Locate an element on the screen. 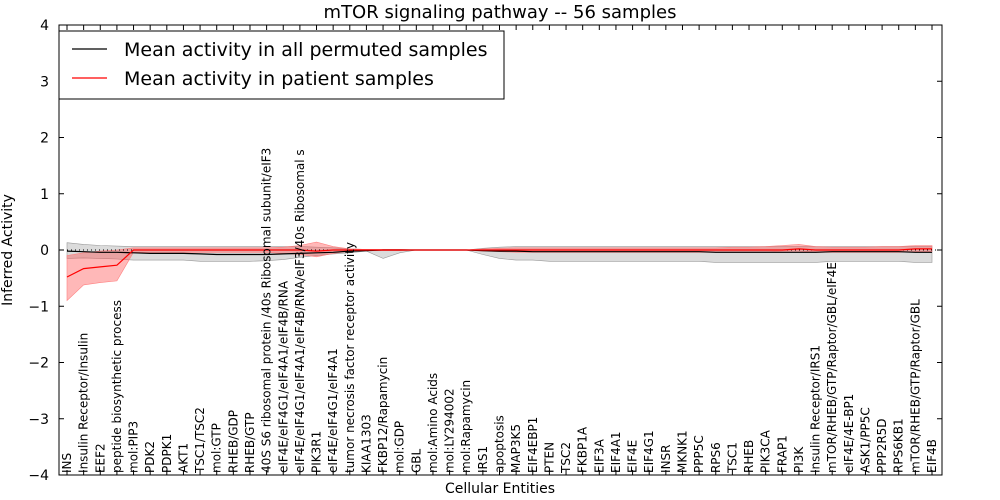  x-tick-label: mTOR/RHEB/GTP/Raptor/GBL is located at coordinates (915, 386).